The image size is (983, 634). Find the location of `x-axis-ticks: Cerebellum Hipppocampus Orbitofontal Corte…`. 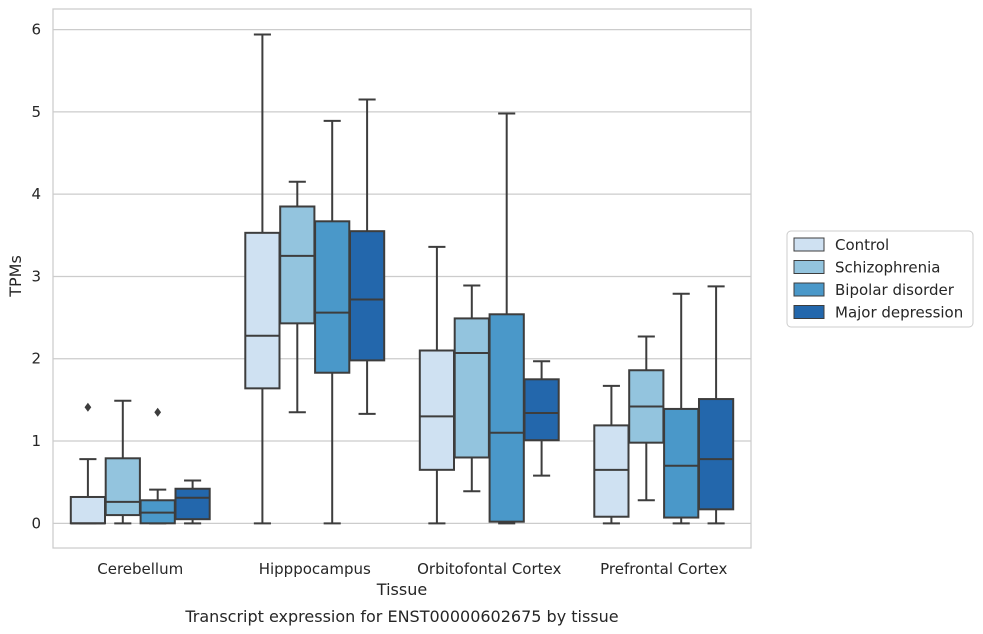

x-axis-ticks: Cerebellum Hipppocampus Orbitofontal Corte… is located at coordinates (412, 569).